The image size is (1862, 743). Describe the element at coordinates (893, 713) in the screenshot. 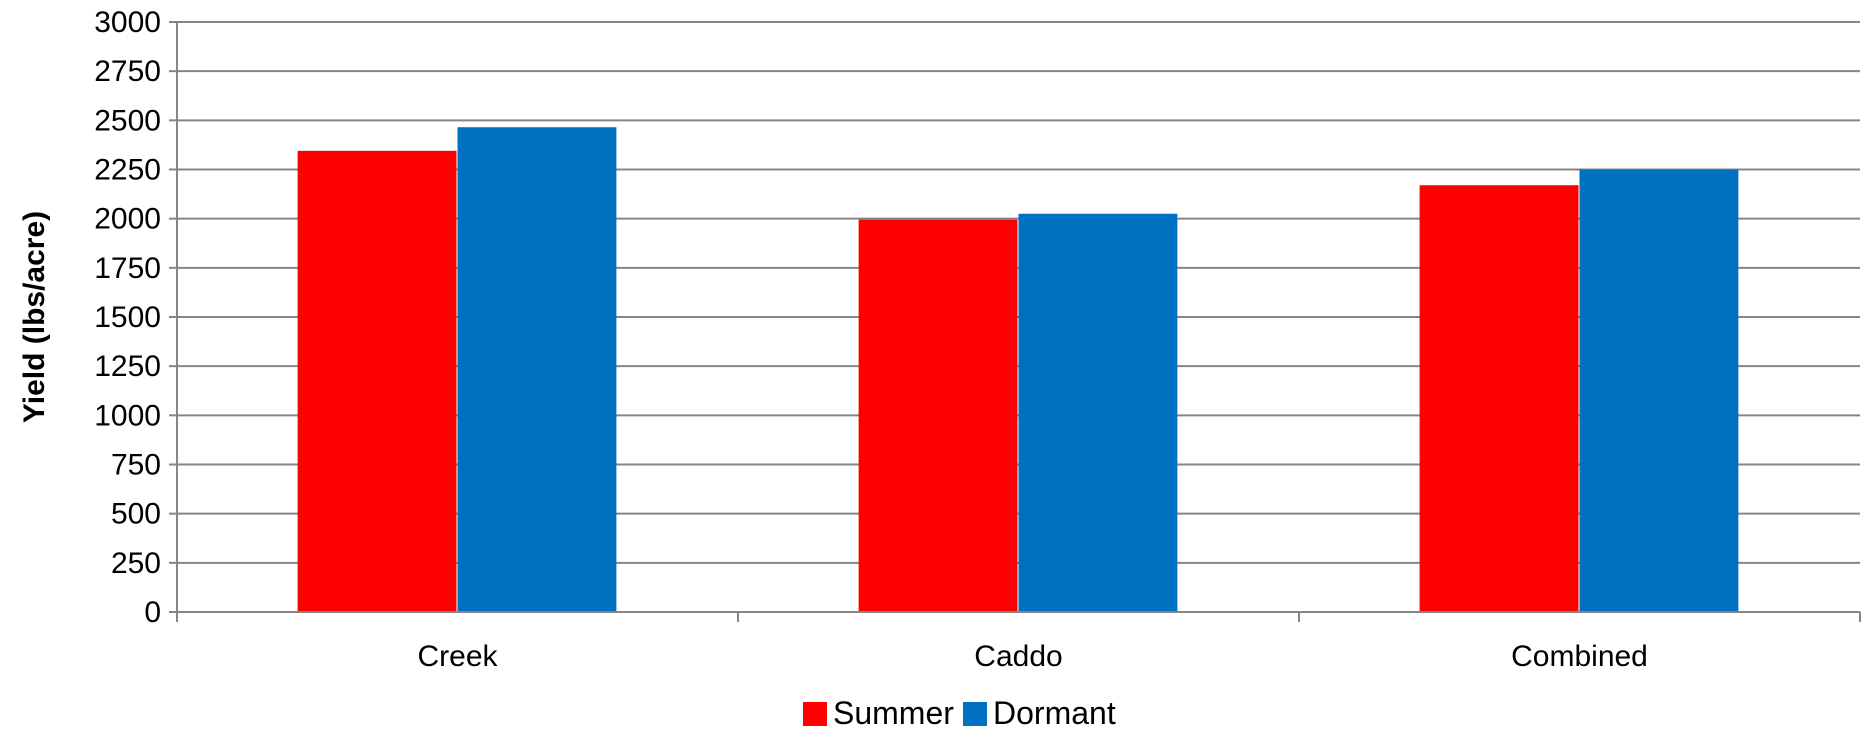

I see `legend-label-summer: Summer` at that location.